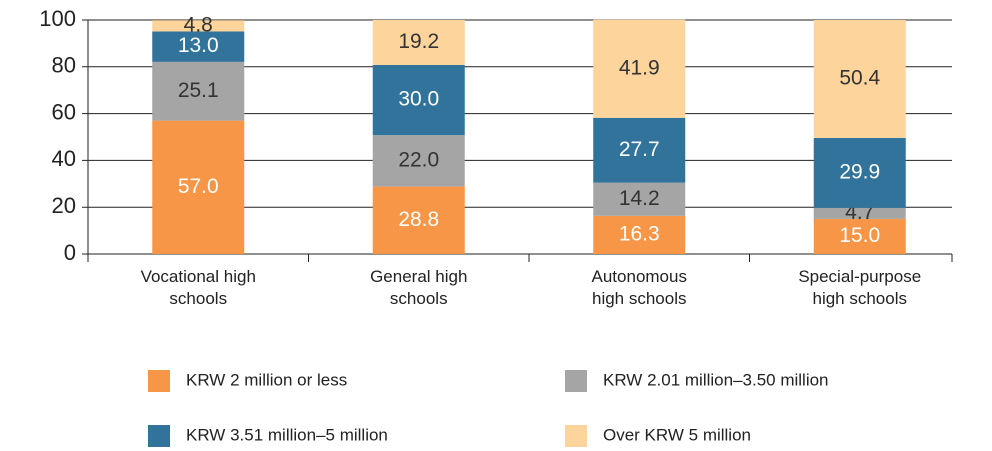 Image resolution: width=992 pixels, height=451 pixels. I want to click on data-label: 25.1, so click(198, 90).